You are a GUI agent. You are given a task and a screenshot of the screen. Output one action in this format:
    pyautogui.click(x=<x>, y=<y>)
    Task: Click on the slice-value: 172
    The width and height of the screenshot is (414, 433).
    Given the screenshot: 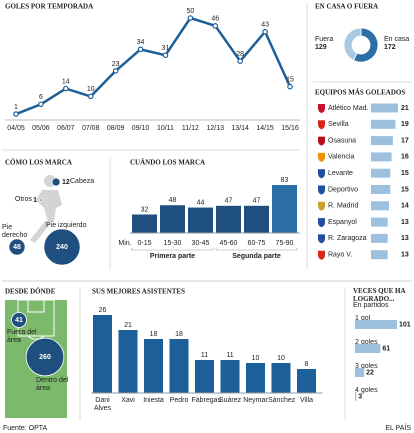 What is the action you would take?
    pyautogui.click(x=390, y=47)
    